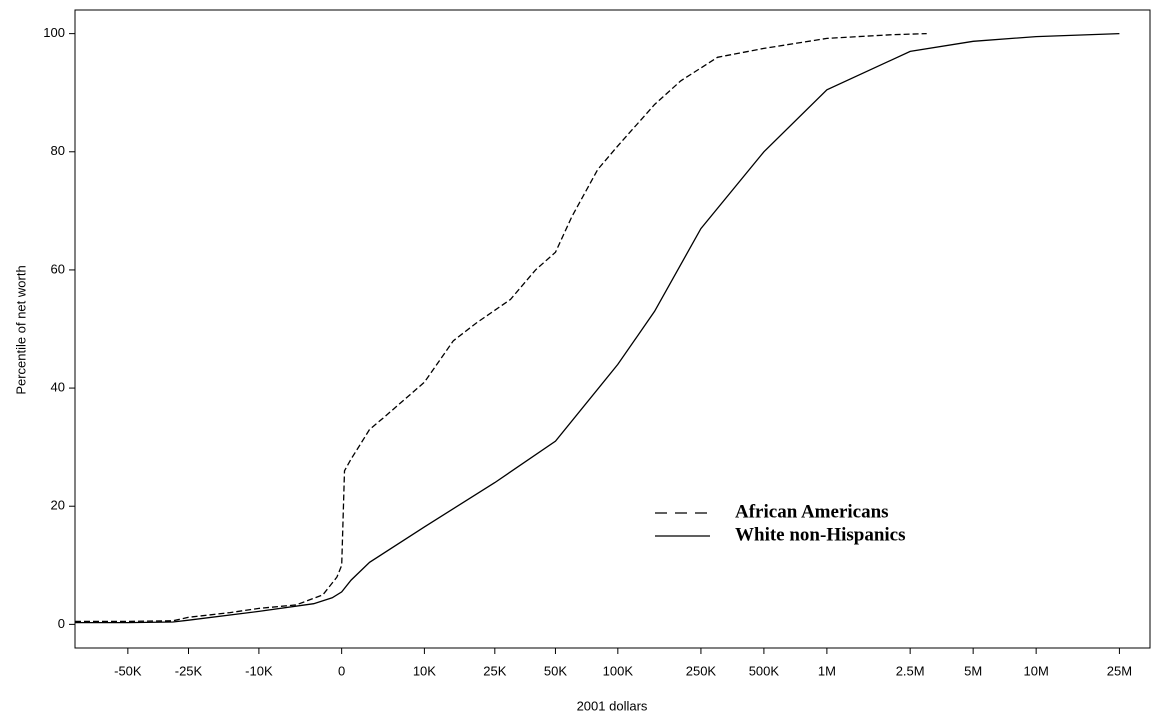  I want to click on x-tick-label: 10K, so click(424, 670).